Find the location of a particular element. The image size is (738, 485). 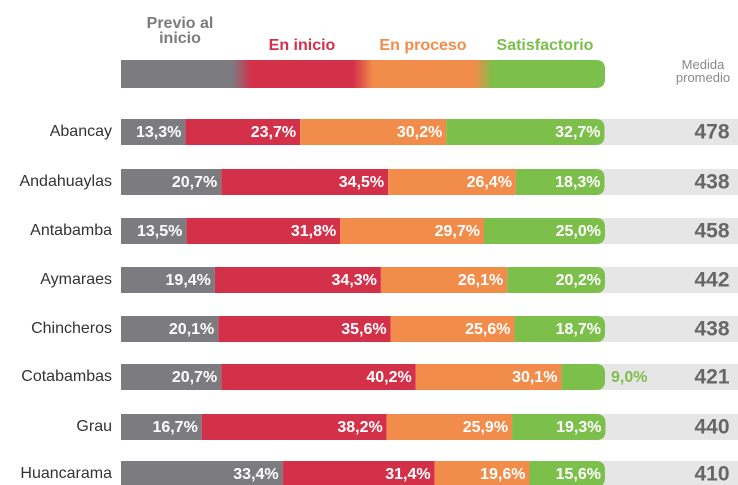

mean-header: Medida promedio is located at coordinates (703, 71).